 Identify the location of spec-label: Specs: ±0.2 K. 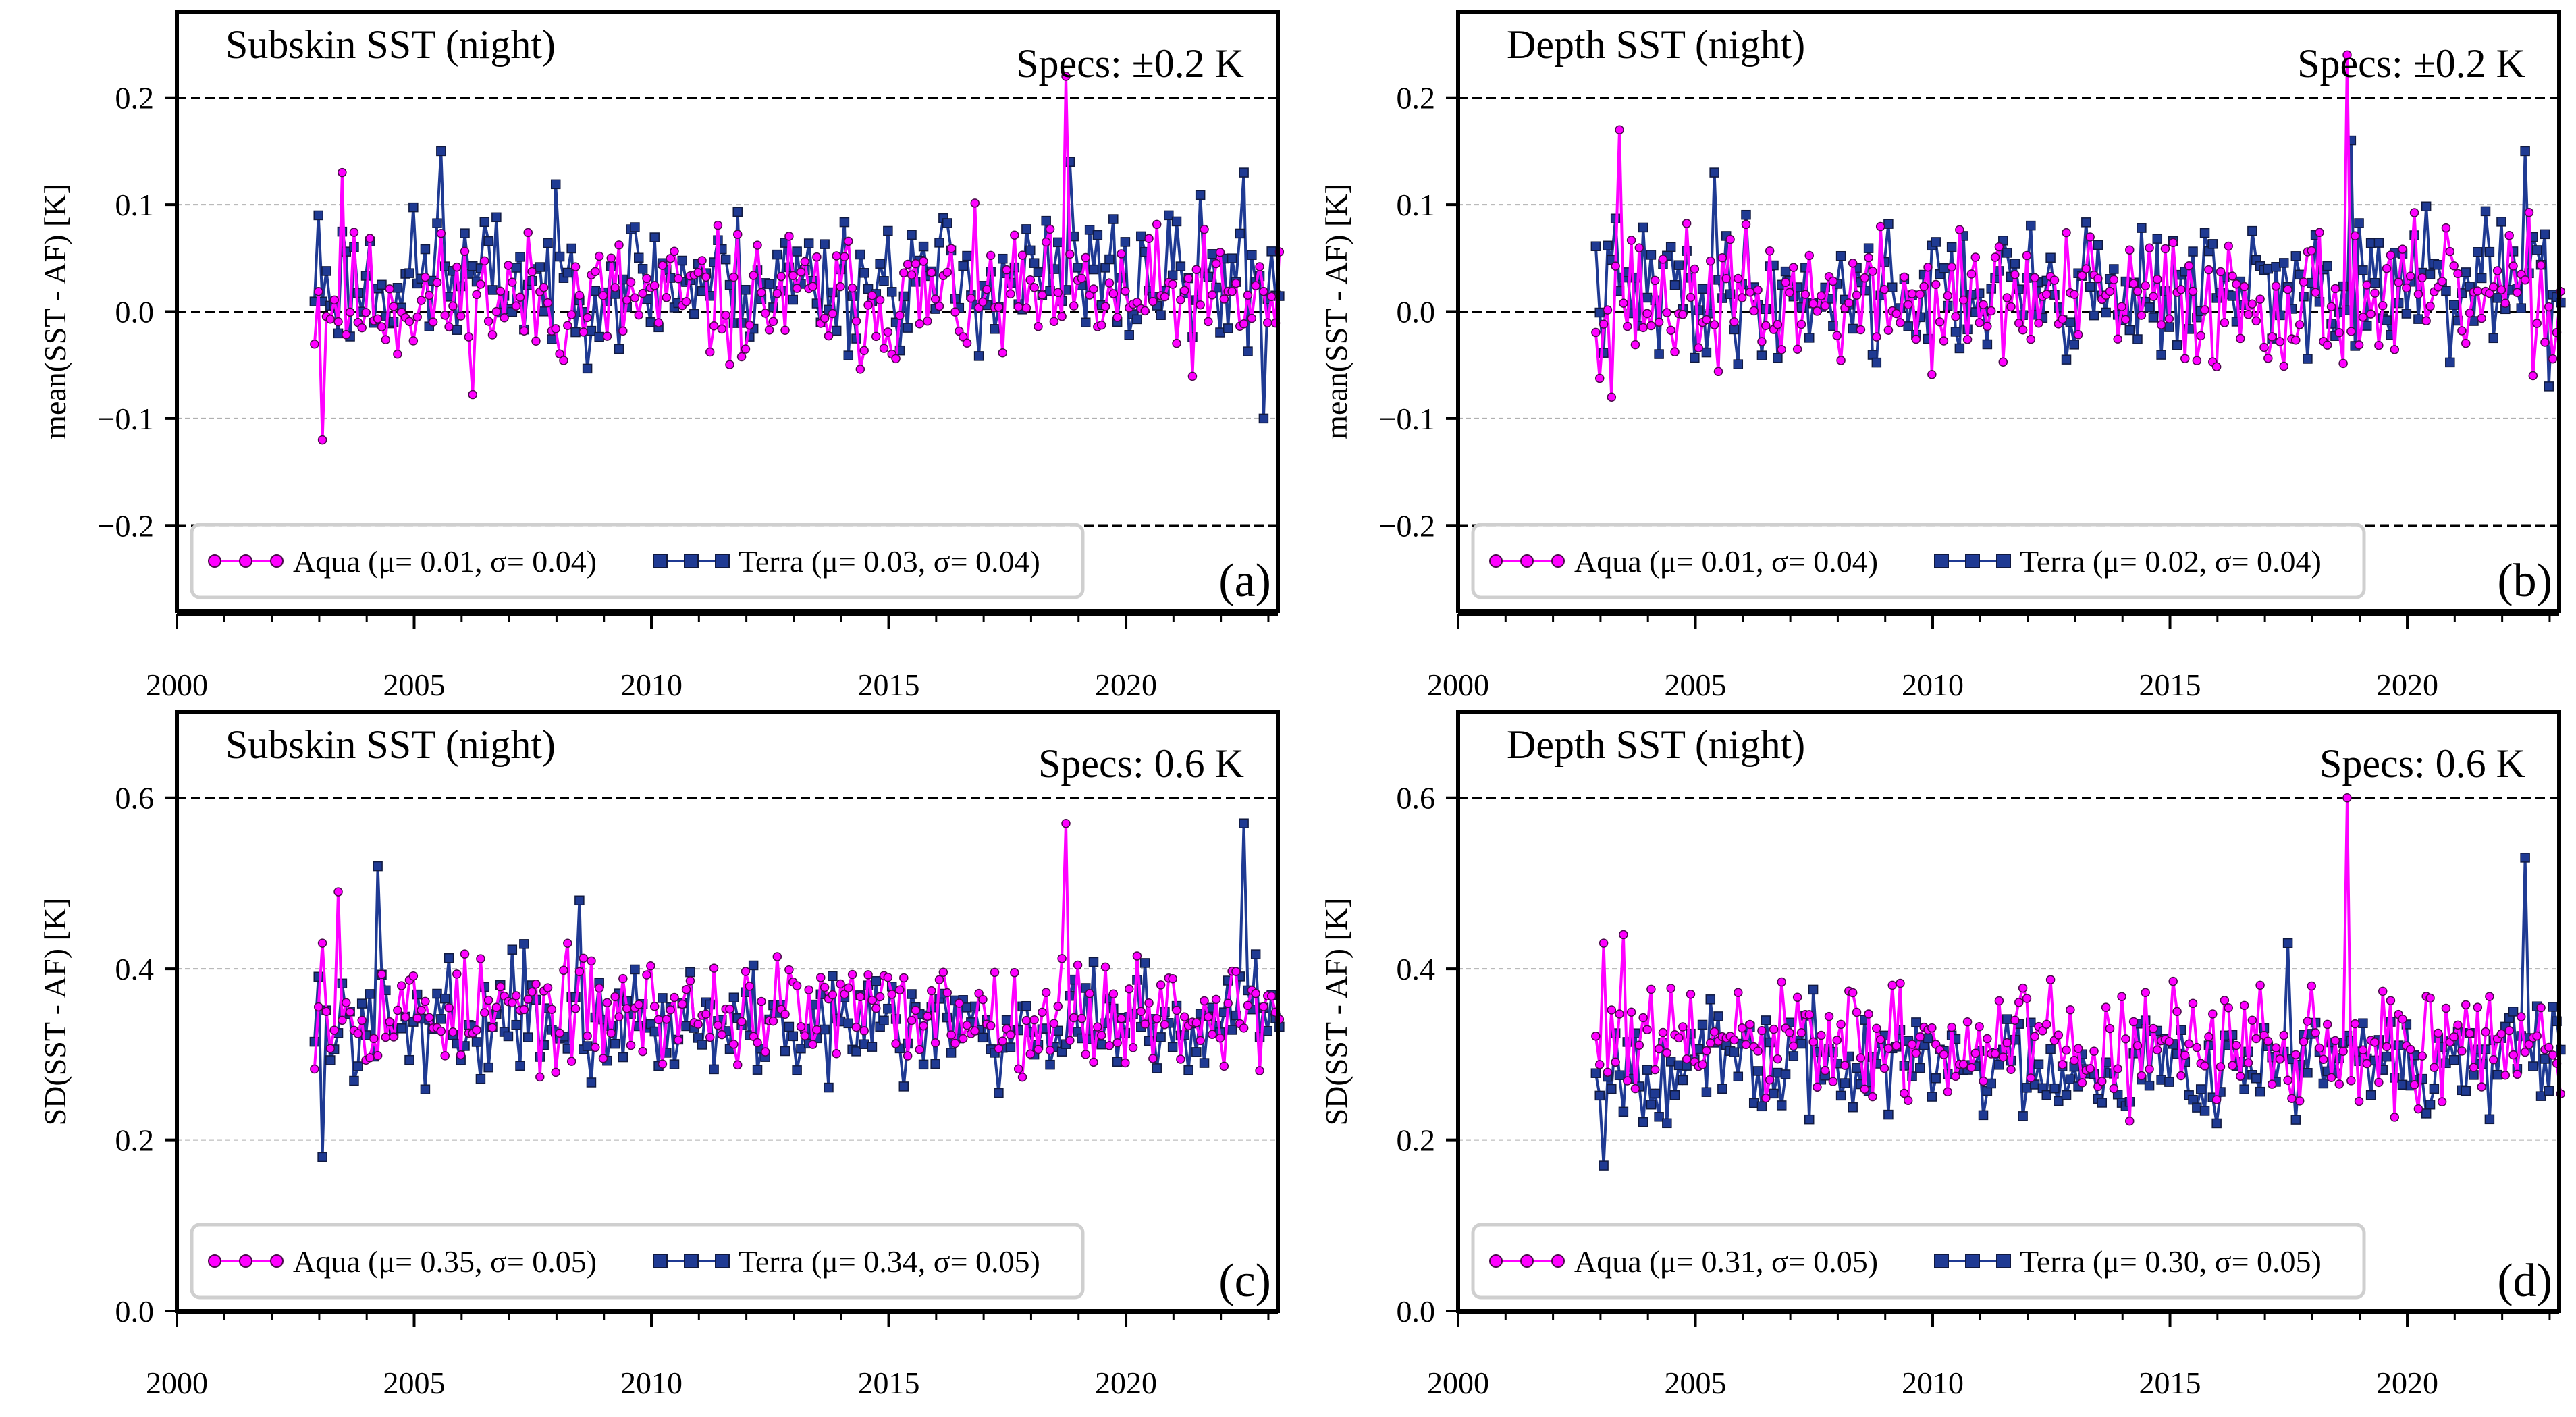
(2411, 64).